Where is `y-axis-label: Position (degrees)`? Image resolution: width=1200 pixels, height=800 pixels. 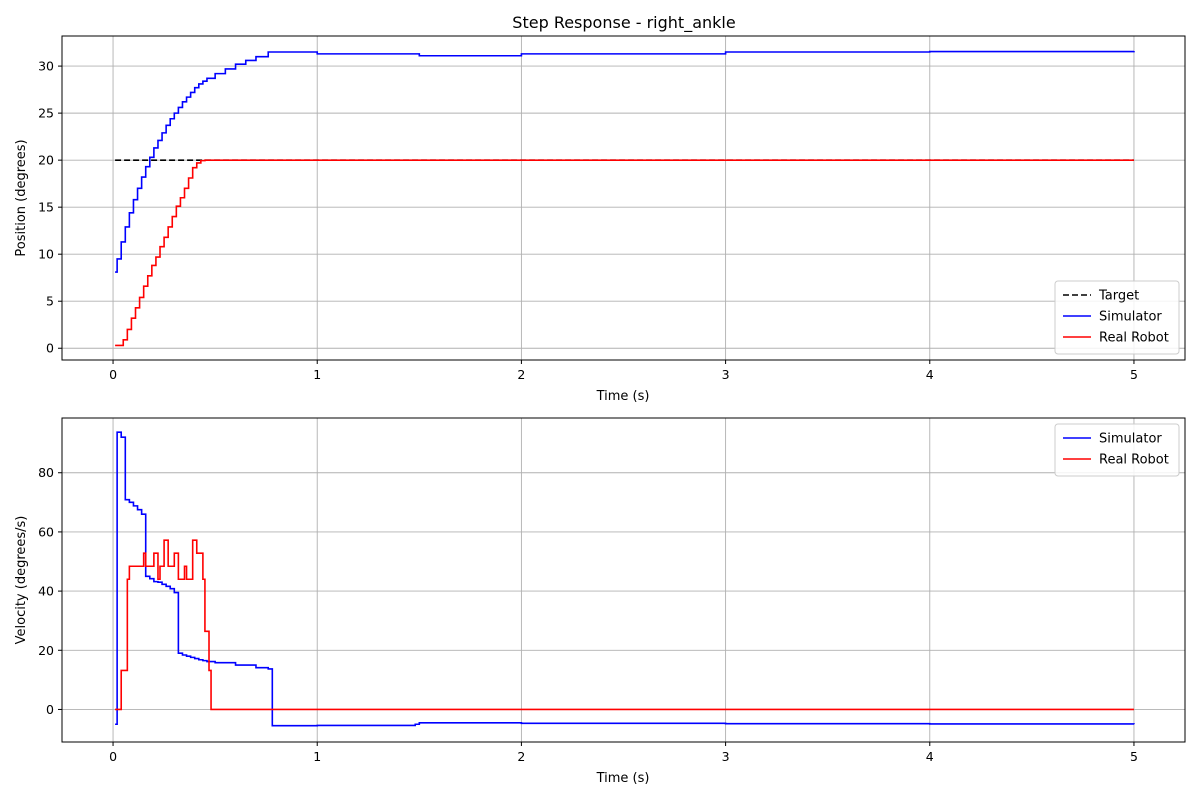
y-axis-label: Position (degrees) is located at coordinates (21, 197).